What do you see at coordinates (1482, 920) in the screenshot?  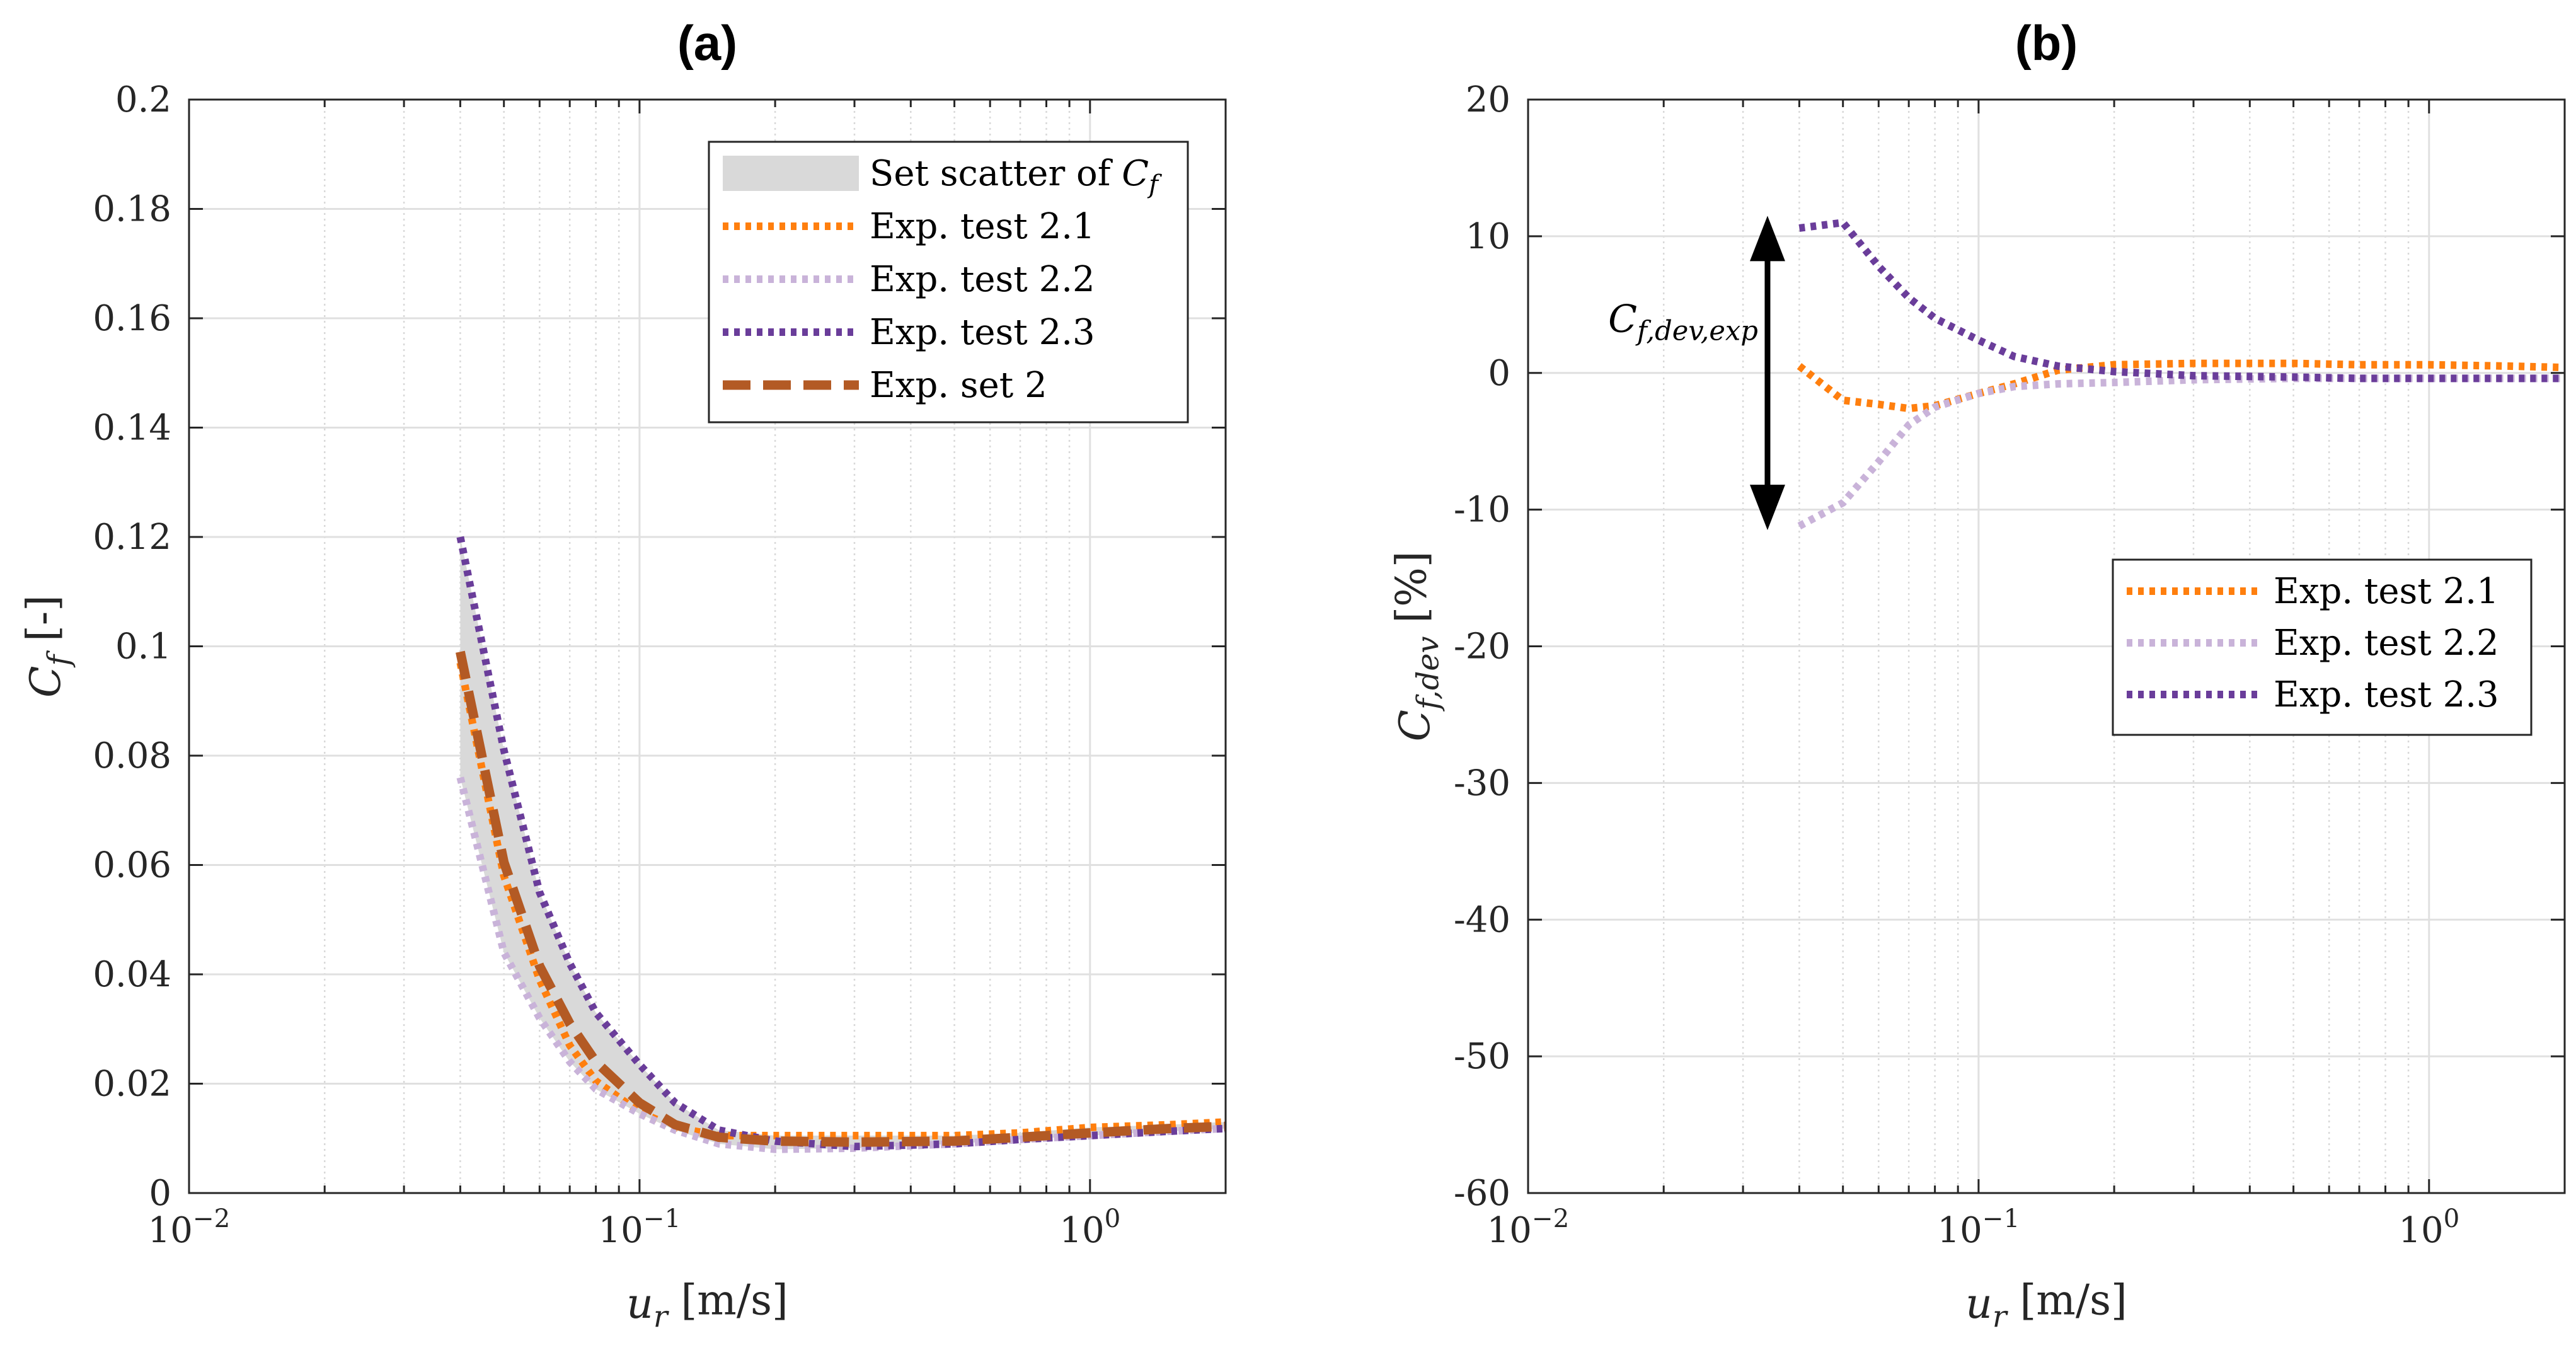 I see `y-tick-label: -40` at bounding box center [1482, 920].